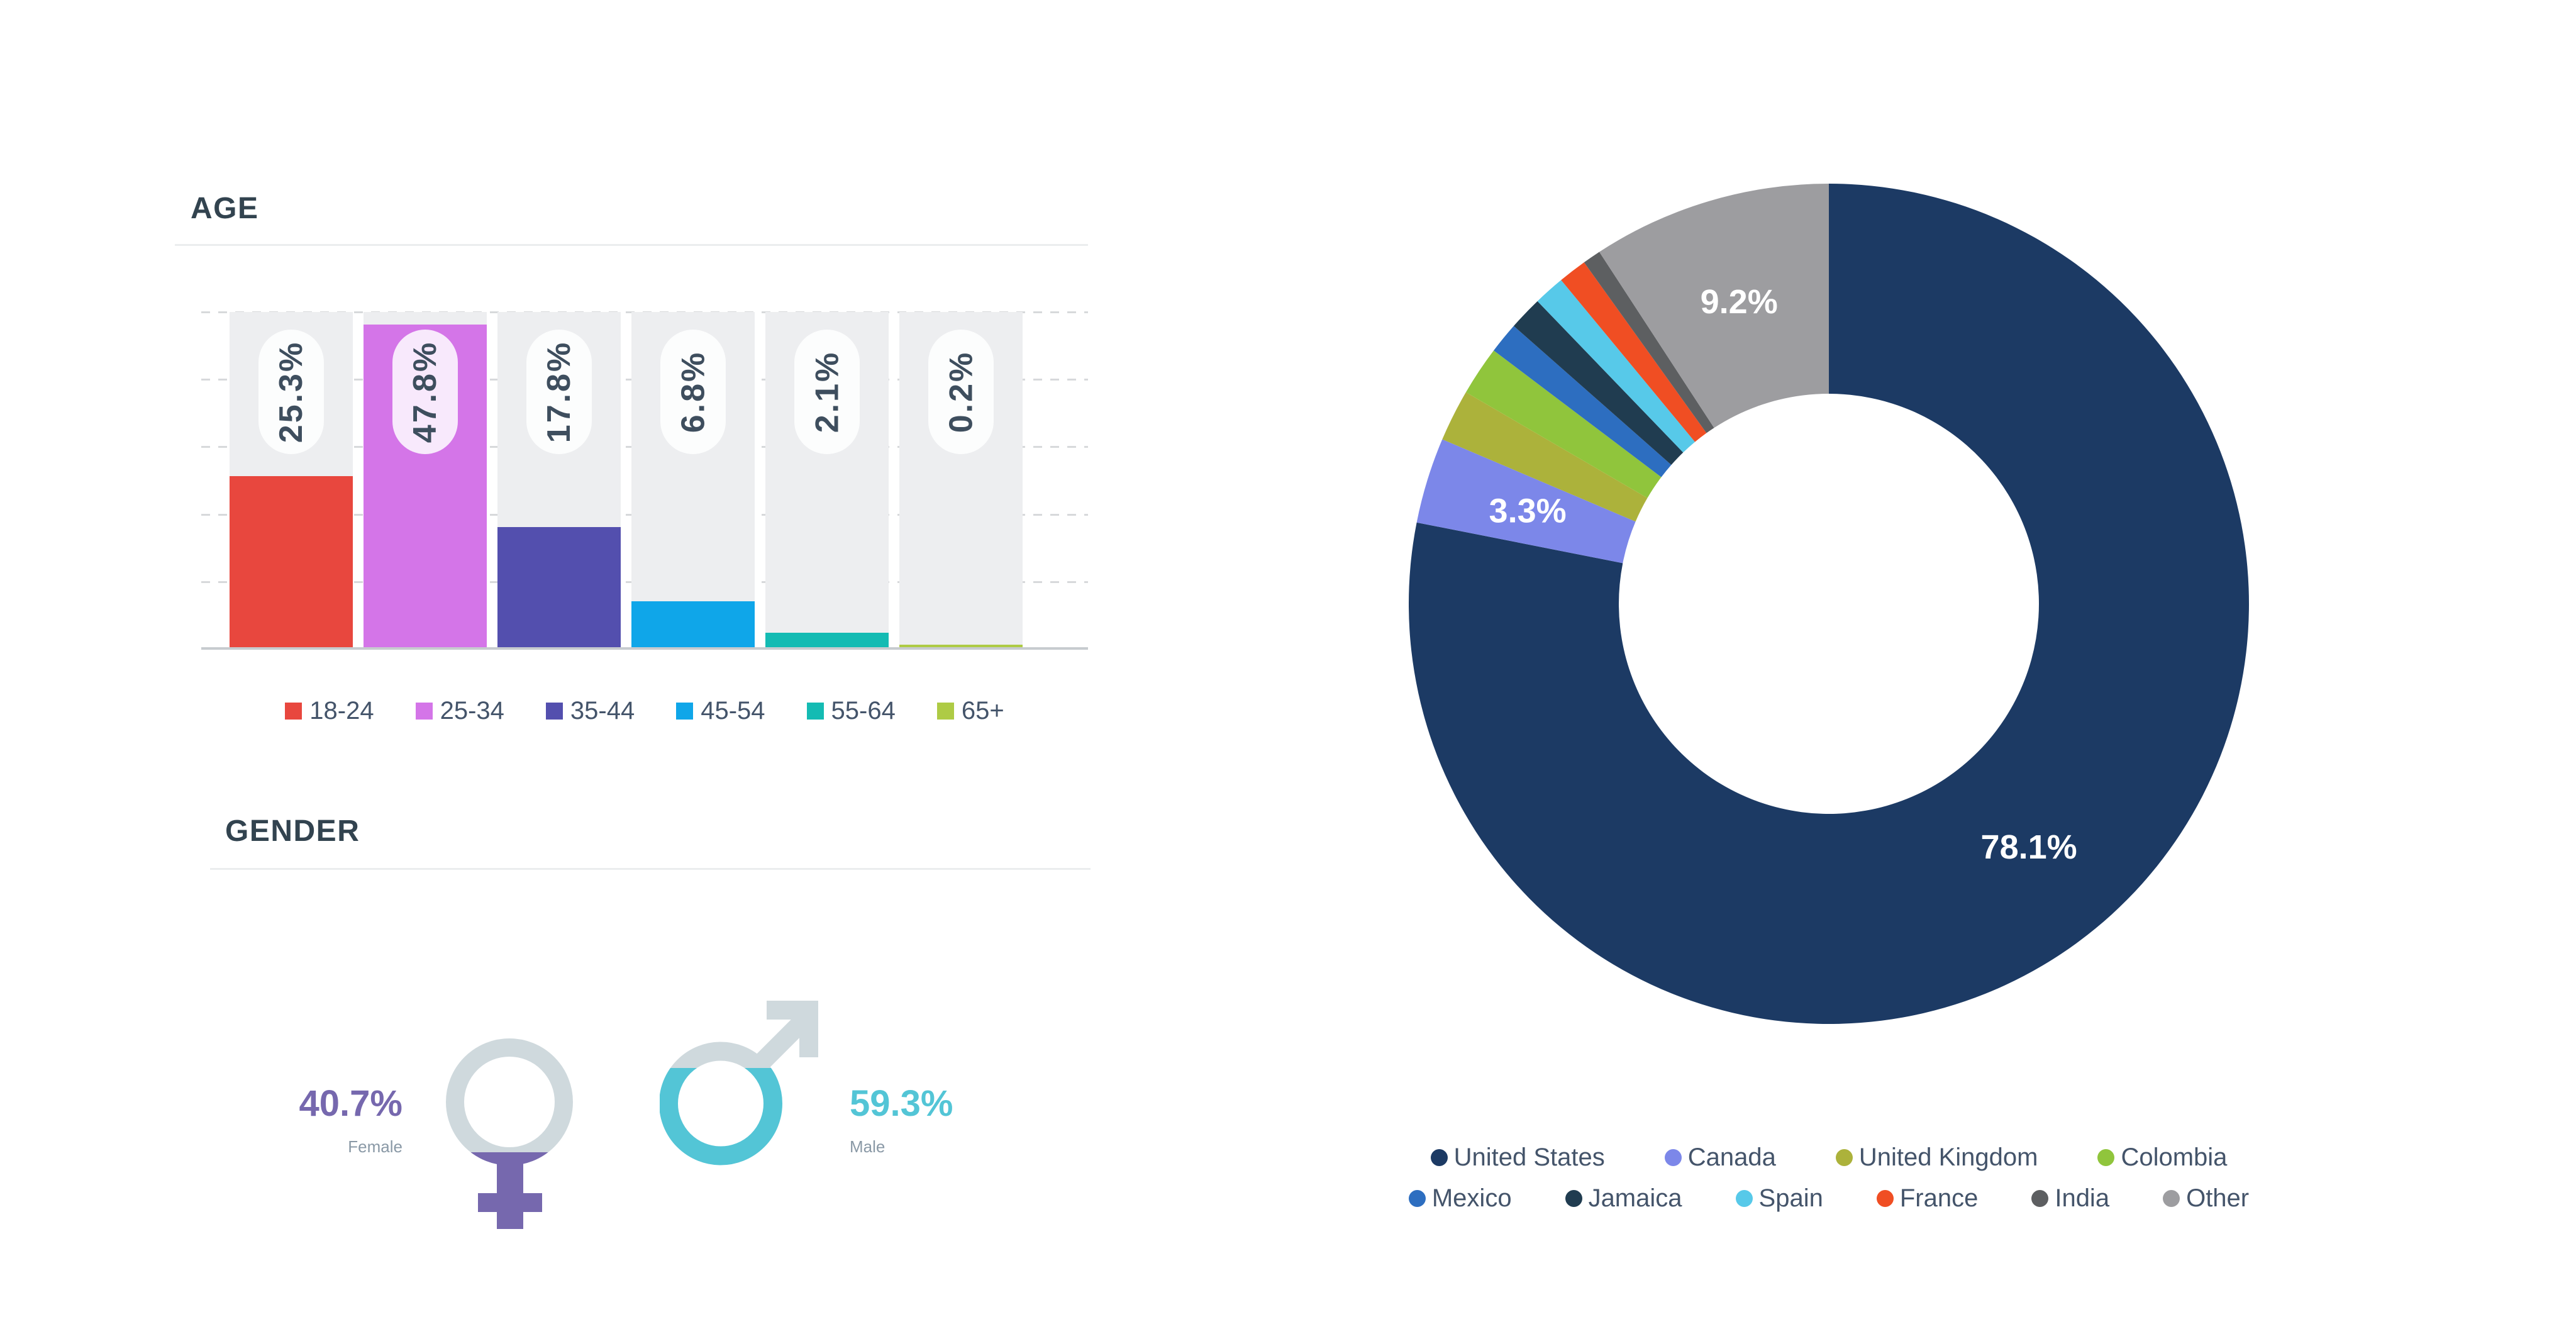  I want to click on donut-slice-mexico, so click(1583, 402).